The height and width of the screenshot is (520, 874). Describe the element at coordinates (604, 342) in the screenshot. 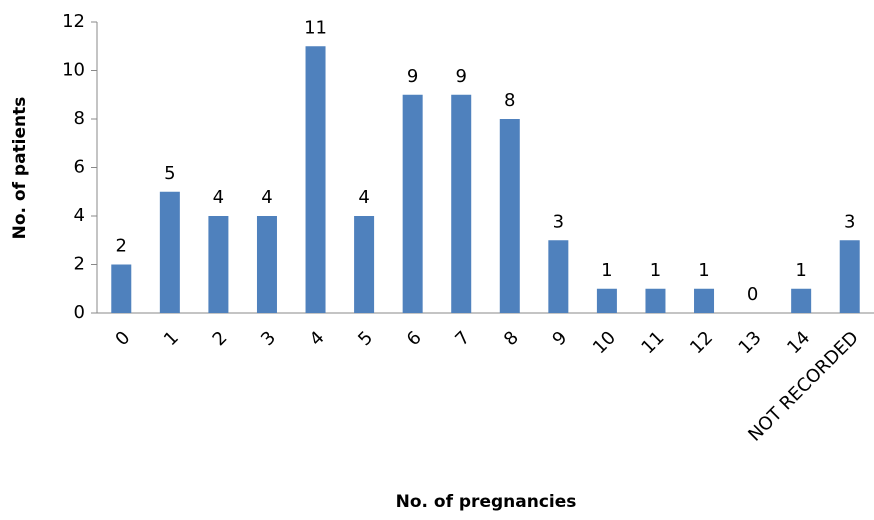

I see `x-tick-label: 10` at that location.